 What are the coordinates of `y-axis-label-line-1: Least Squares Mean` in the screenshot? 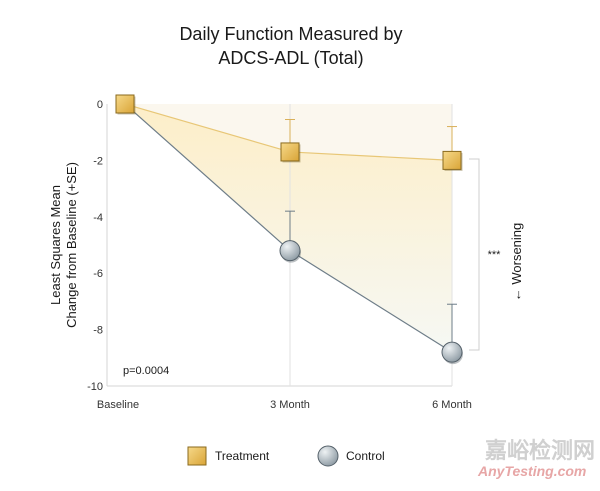 It's located at (55, 245).